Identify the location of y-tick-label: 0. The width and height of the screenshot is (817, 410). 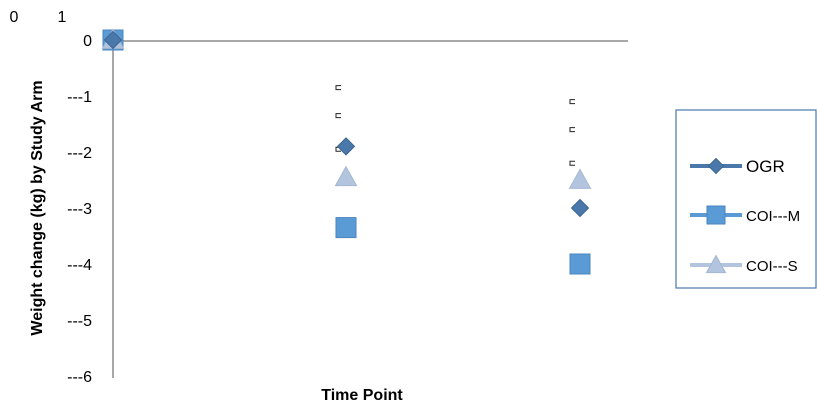
(87, 41).